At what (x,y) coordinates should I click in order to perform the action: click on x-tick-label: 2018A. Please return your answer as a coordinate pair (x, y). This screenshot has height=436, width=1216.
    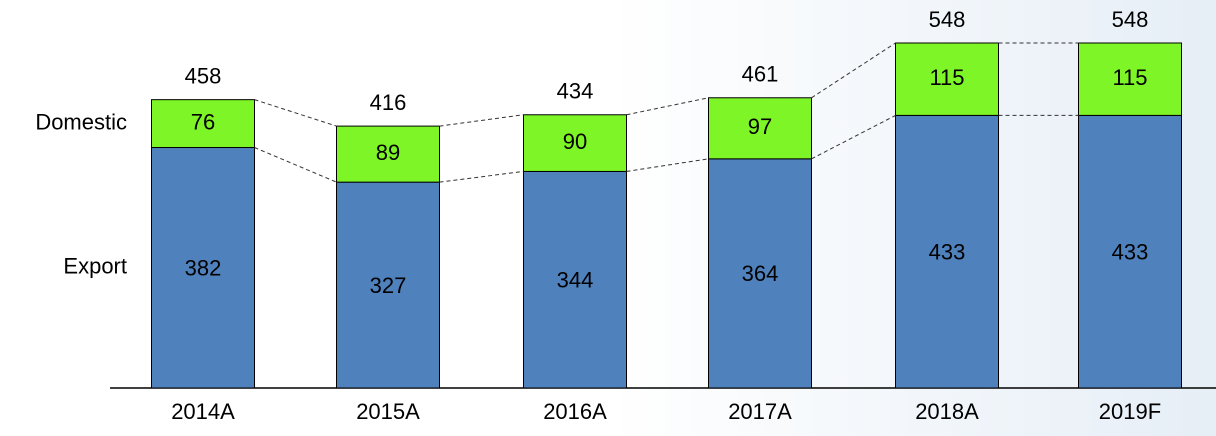
    Looking at the image, I should click on (947, 411).